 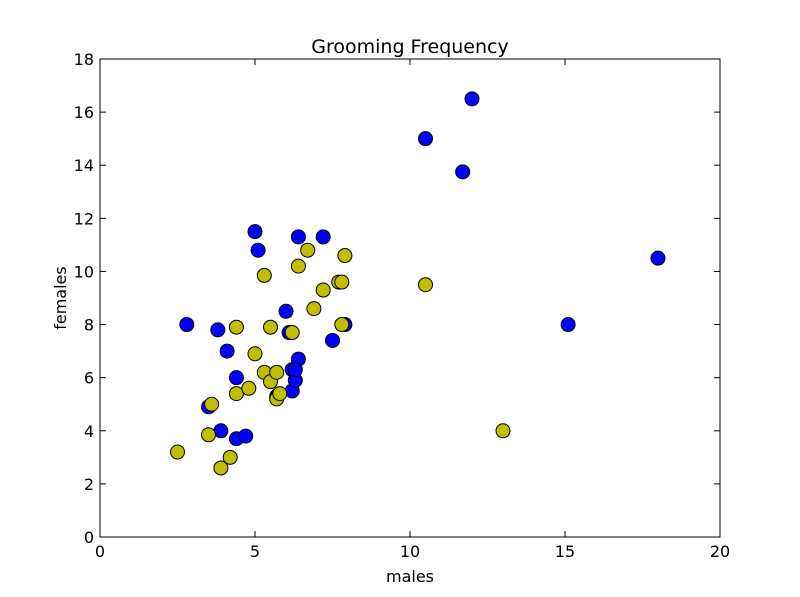 What do you see at coordinates (410, 551) in the screenshot?
I see `x-tick-label: 10` at bounding box center [410, 551].